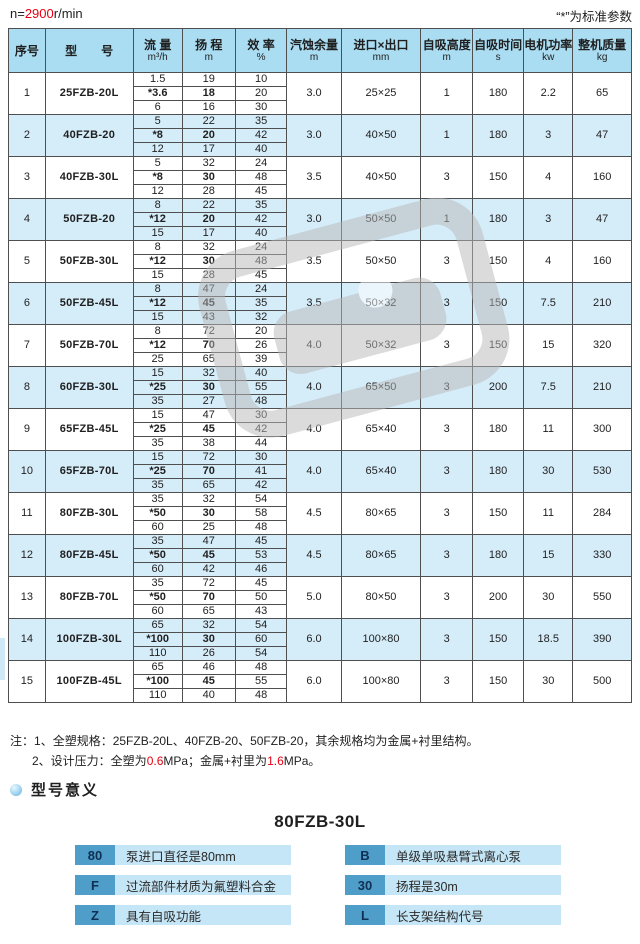 This screenshot has width=640, height=944. I want to click on table-cell: 284, so click(602, 513).